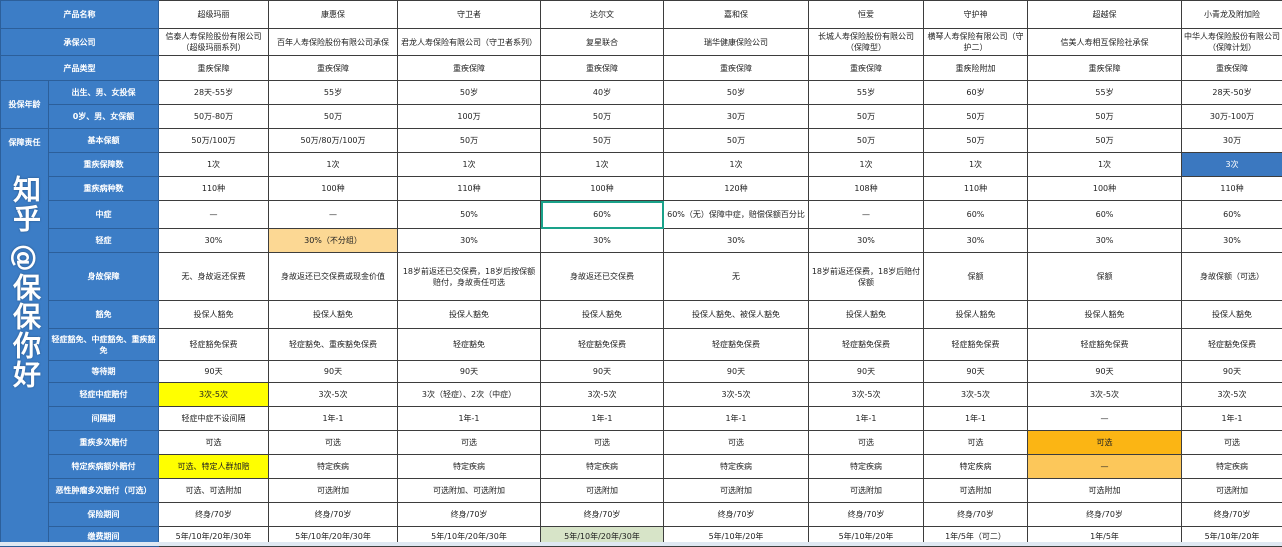  Describe the element at coordinates (976, 15) in the screenshot. I see `table-cell: 守护神` at that location.